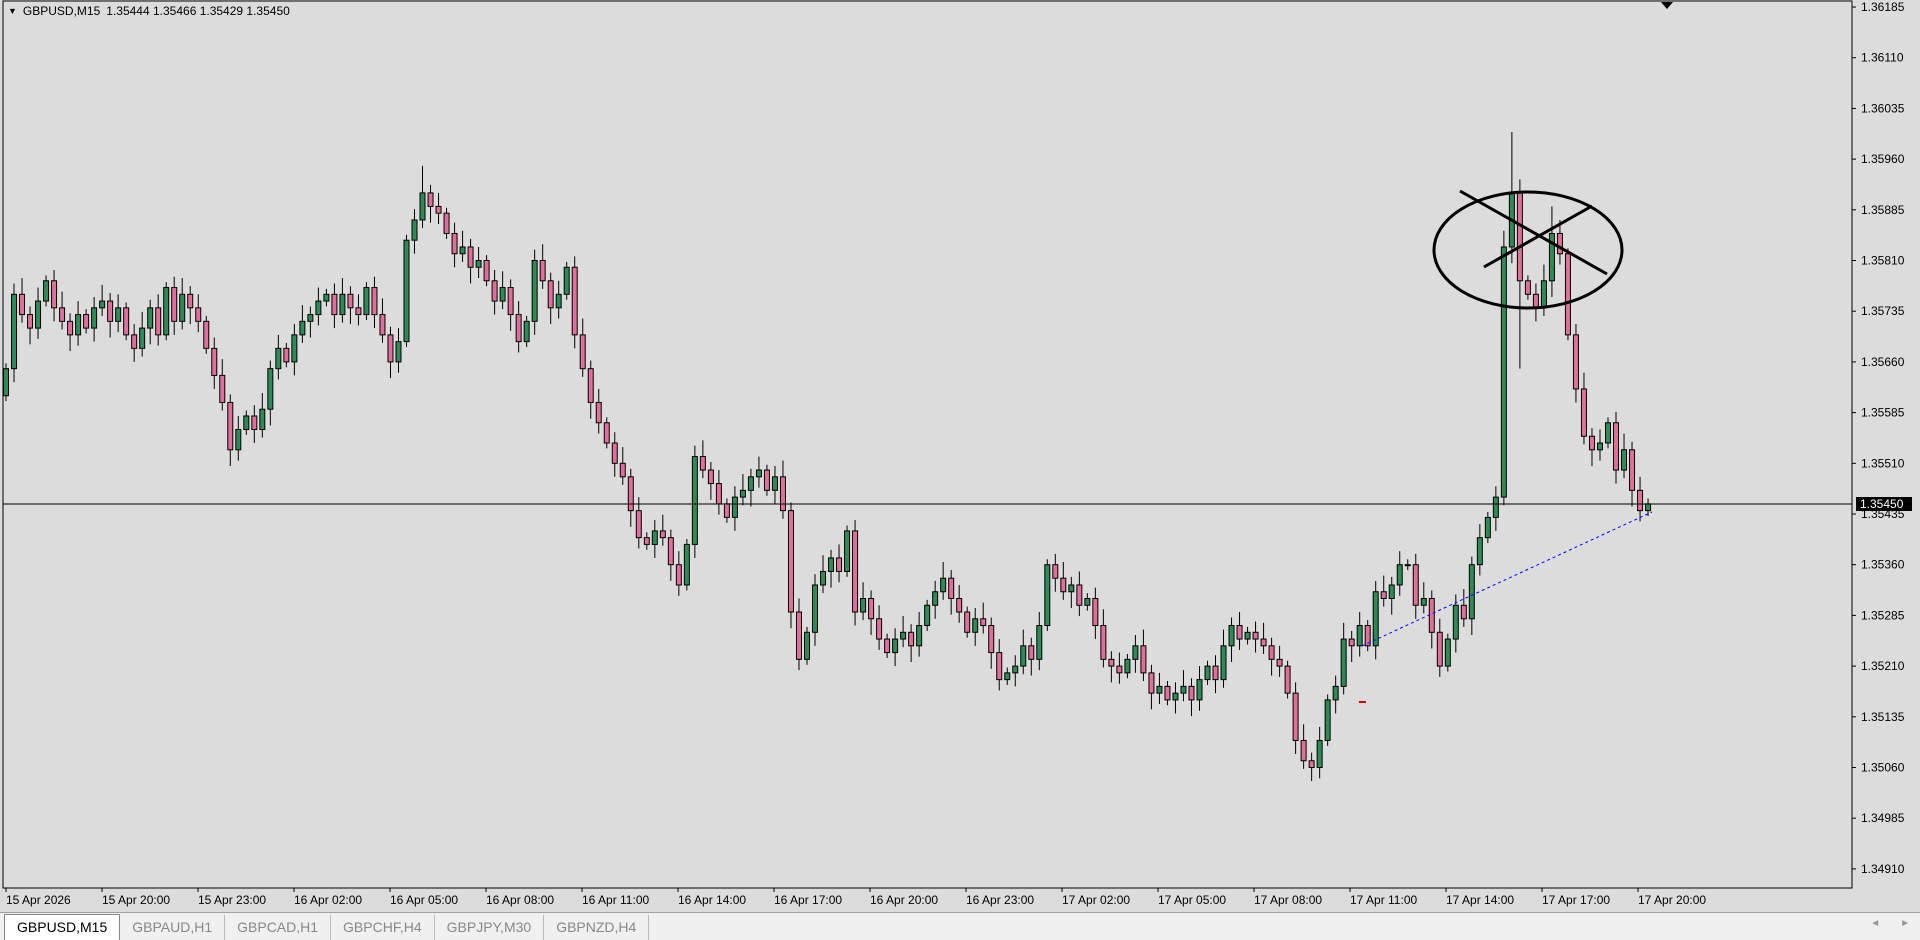 This screenshot has height=940, width=1920. What do you see at coordinates (712, 900) in the screenshot?
I see `time-tick-label: 16 Apr 14:00` at bounding box center [712, 900].